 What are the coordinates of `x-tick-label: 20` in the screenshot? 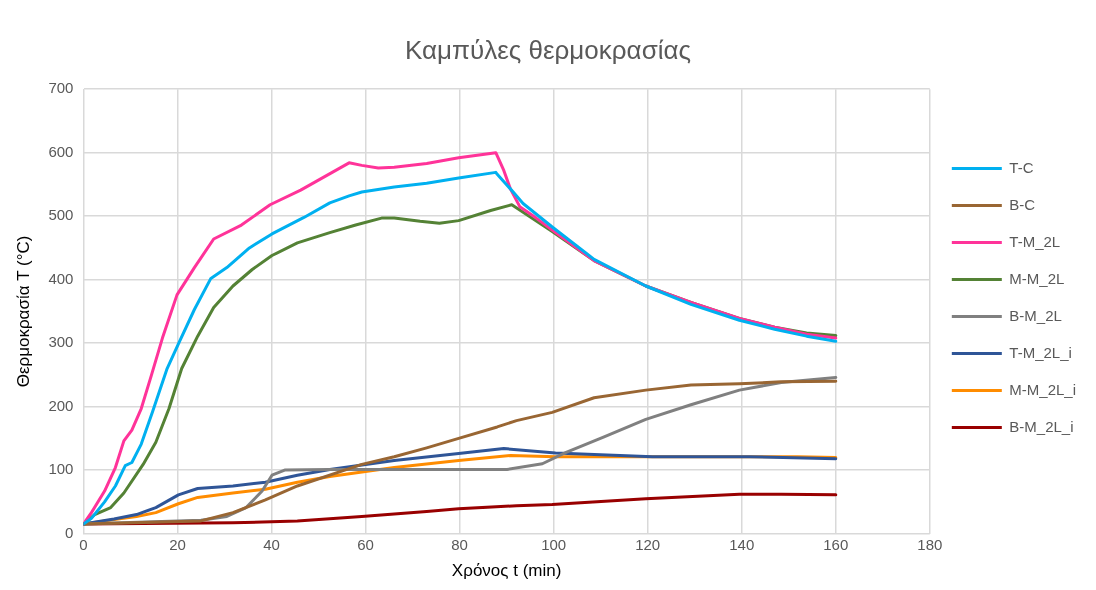 It's located at (177, 544).